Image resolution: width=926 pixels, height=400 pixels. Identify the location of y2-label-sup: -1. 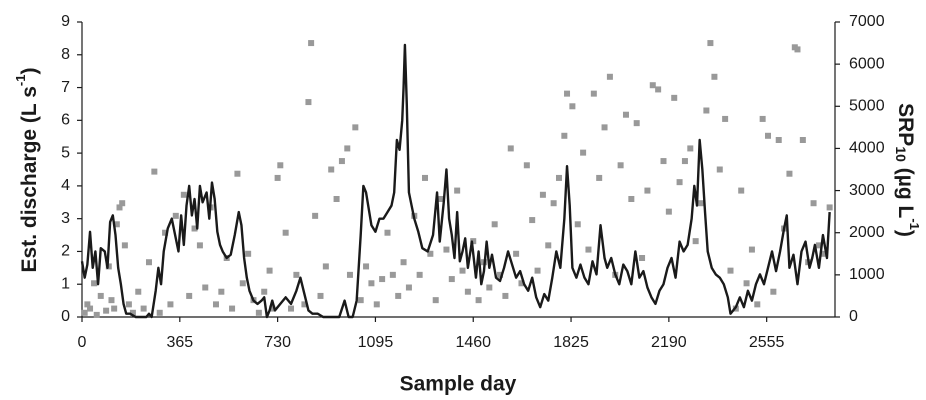
(914, 224).